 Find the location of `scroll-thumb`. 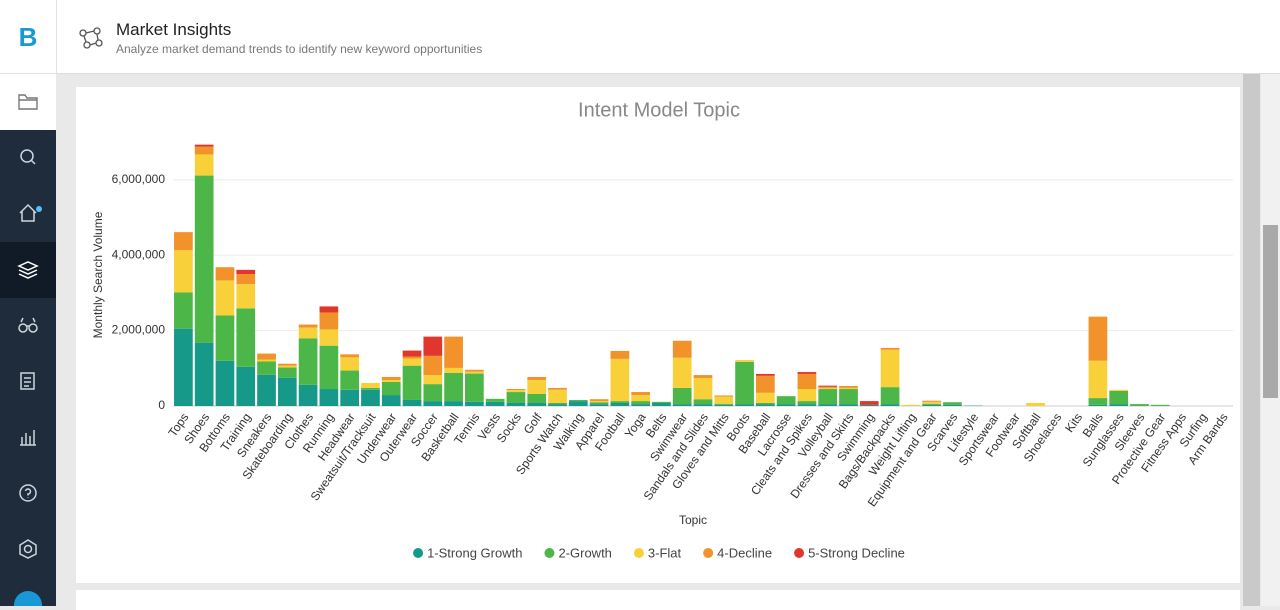

scroll-thumb is located at coordinates (1270, 311).